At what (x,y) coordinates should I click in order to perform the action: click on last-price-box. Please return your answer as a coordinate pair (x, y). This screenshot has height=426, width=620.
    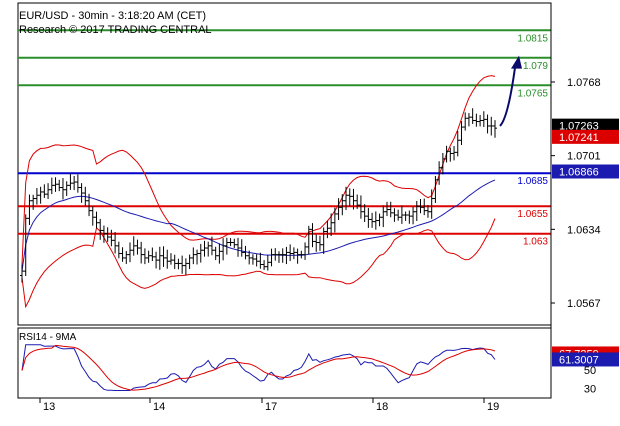
    Looking at the image, I should click on (585, 125).